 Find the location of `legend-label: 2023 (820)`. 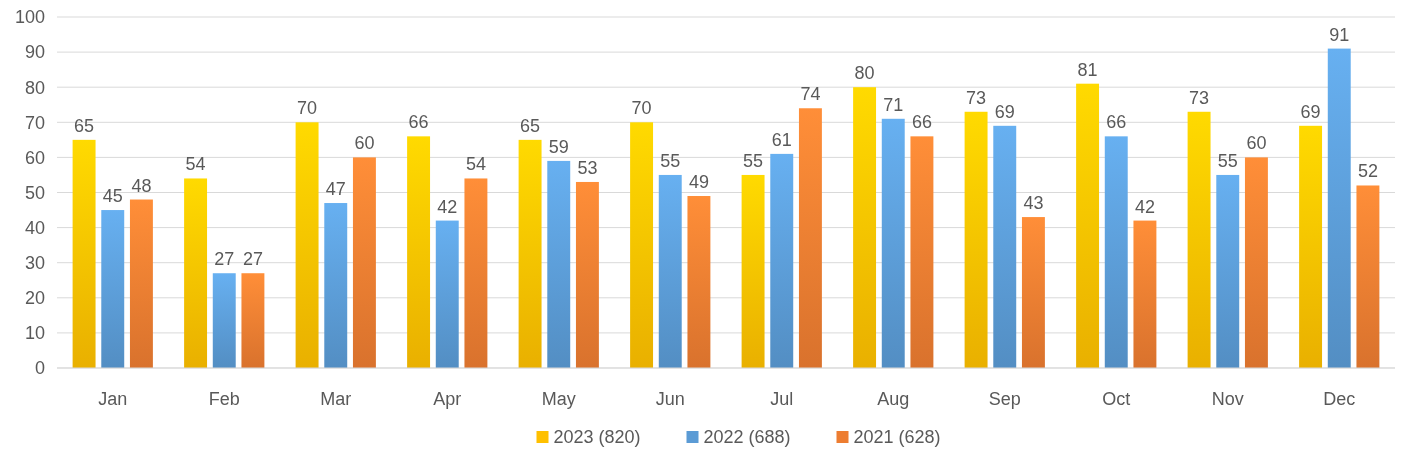

legend-label: 2023 (820) is located at coordinates (597, 437).